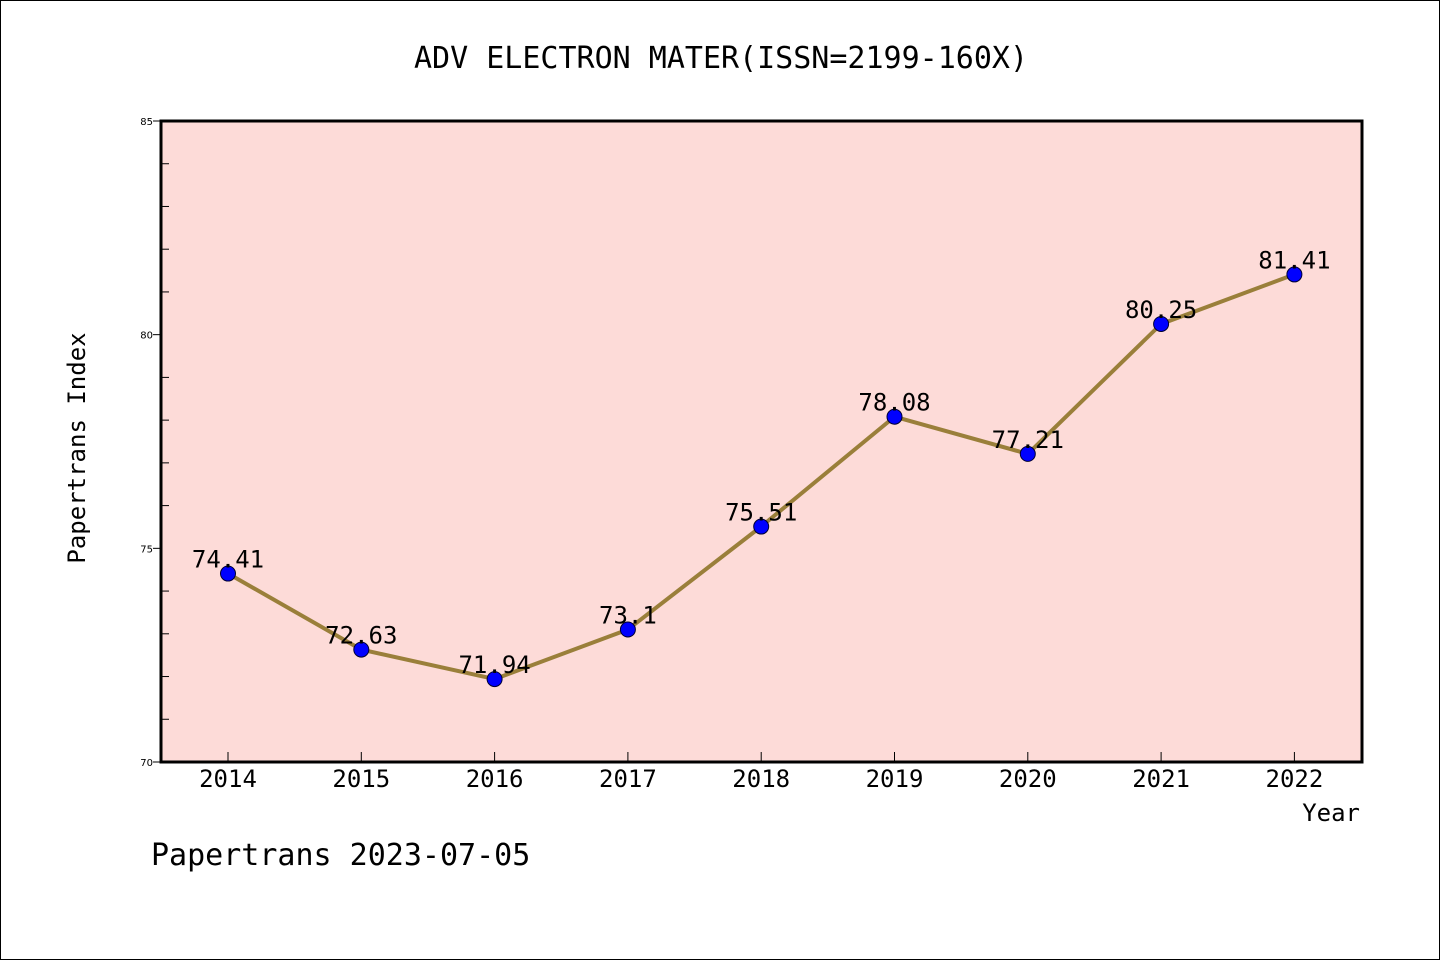 Image resolution: width=1440 pixels, height=961 pixels. What do you see at coordinates (1161, 779) in the screenshot?
I see `x-tick-label: 2021` at bounding box center [1161, 779].